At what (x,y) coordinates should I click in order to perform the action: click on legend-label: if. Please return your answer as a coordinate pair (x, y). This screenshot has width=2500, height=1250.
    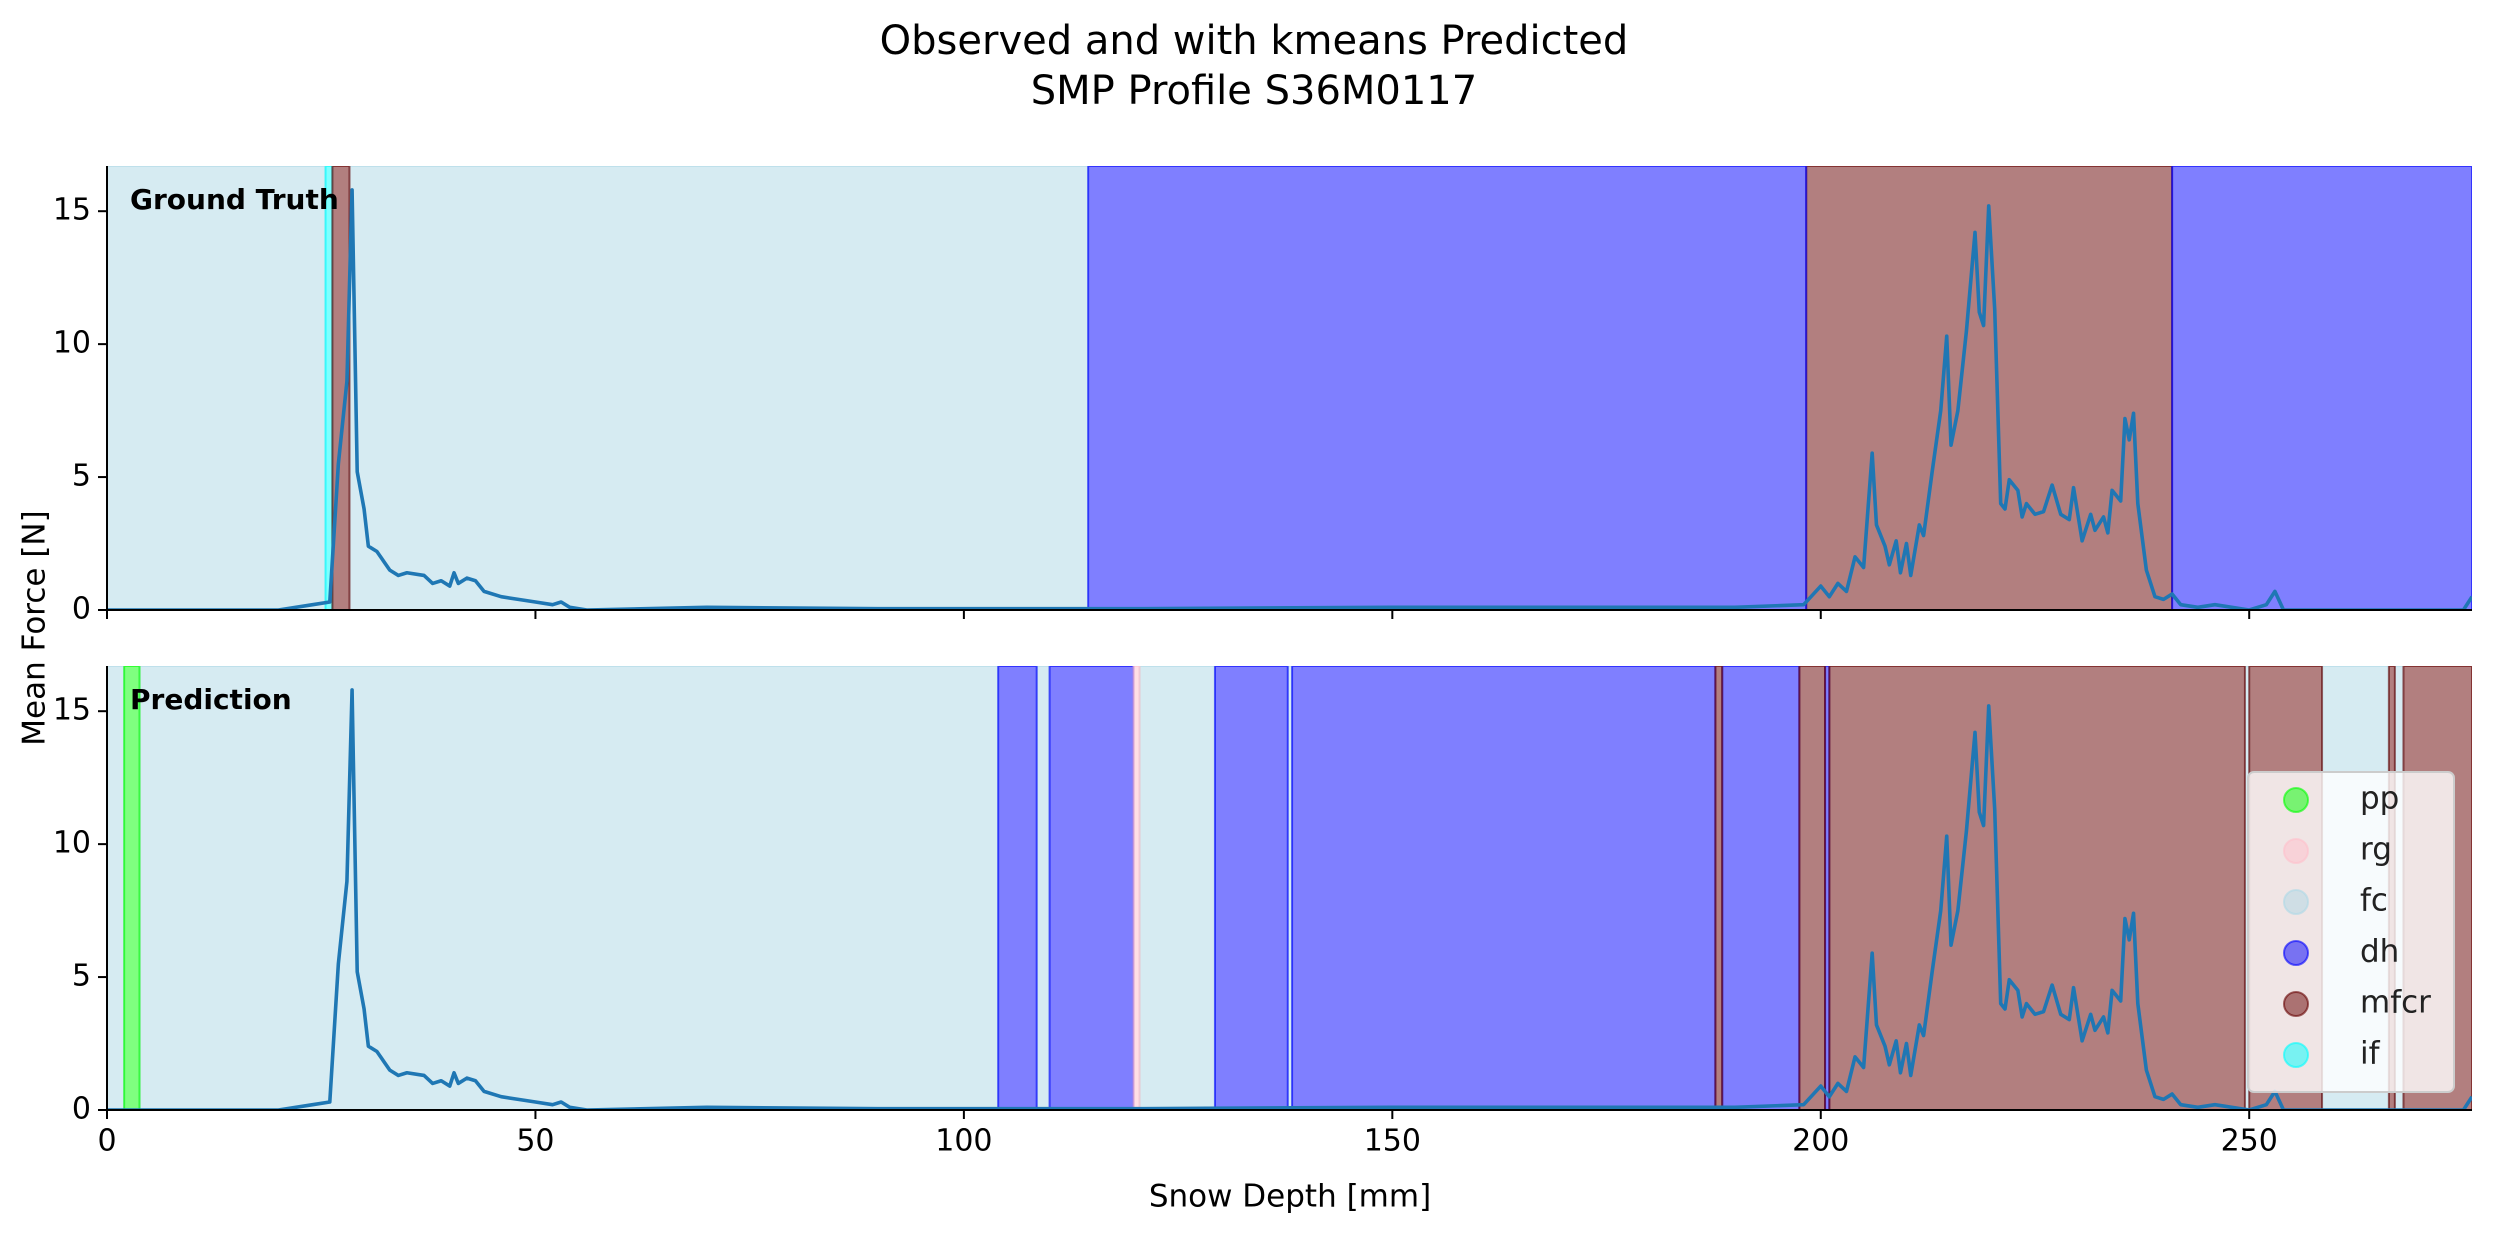
    Looking at the image, I should click on (2370, 1054).